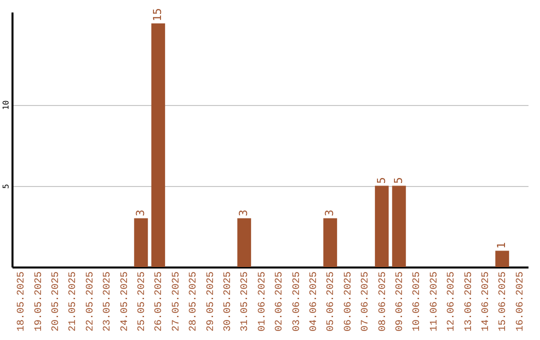 The width and height of the screenshot is (540, 340). I want to click on x-tick-label: 15.06.2025, so click(504, 302).